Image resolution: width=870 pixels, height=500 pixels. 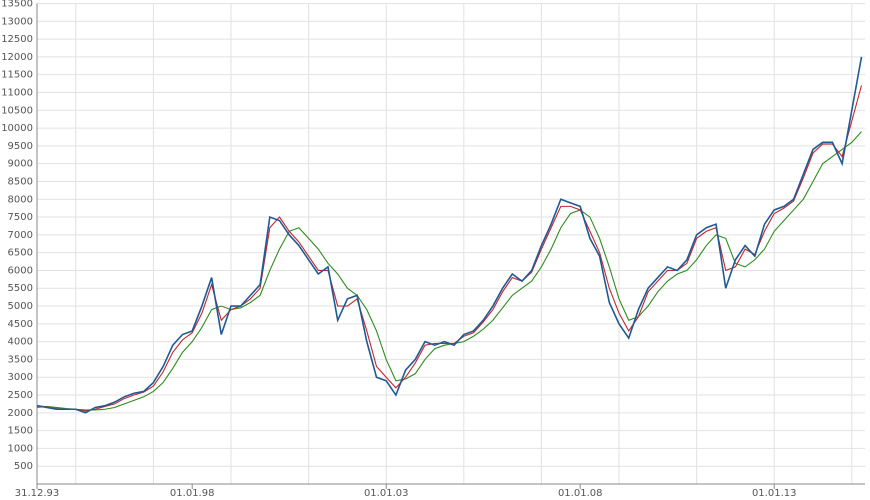 I want to click on y-tick-label: 5000, so click(x=20, y=306).